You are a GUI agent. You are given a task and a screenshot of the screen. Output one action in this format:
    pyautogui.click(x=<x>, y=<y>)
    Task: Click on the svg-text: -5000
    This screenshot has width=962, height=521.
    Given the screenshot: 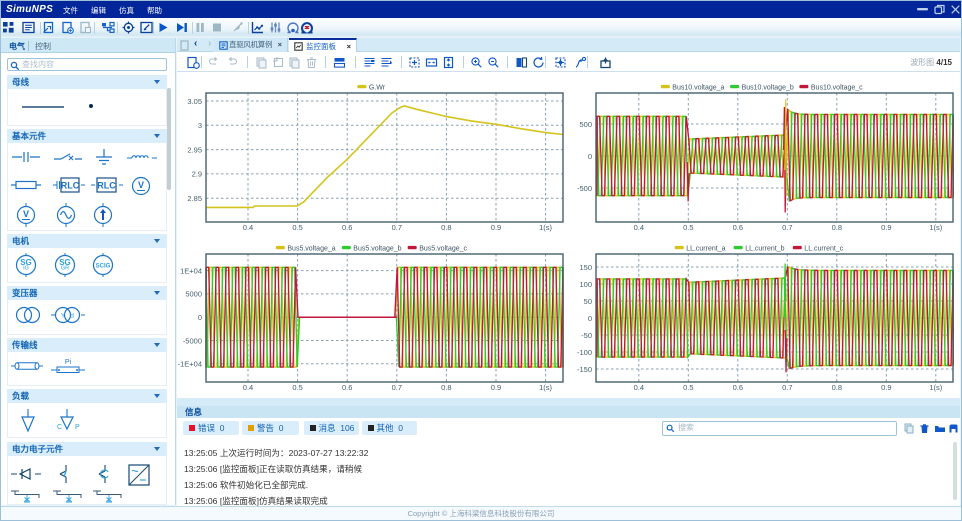 What is the action you would take?
    pyautogui.click(x=192, y=340)
    